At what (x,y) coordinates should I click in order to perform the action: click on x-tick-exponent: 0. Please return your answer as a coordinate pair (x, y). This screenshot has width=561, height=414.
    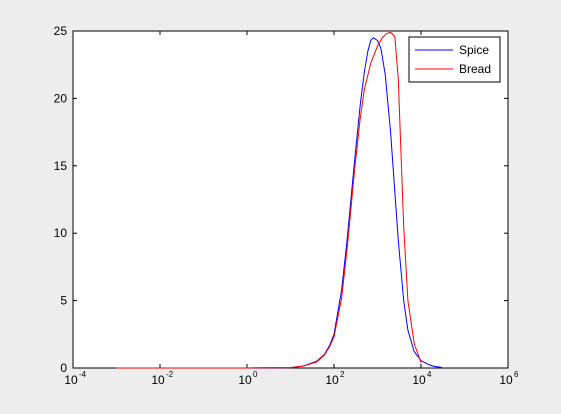
    Looking at the image, I should click on (255, 374).